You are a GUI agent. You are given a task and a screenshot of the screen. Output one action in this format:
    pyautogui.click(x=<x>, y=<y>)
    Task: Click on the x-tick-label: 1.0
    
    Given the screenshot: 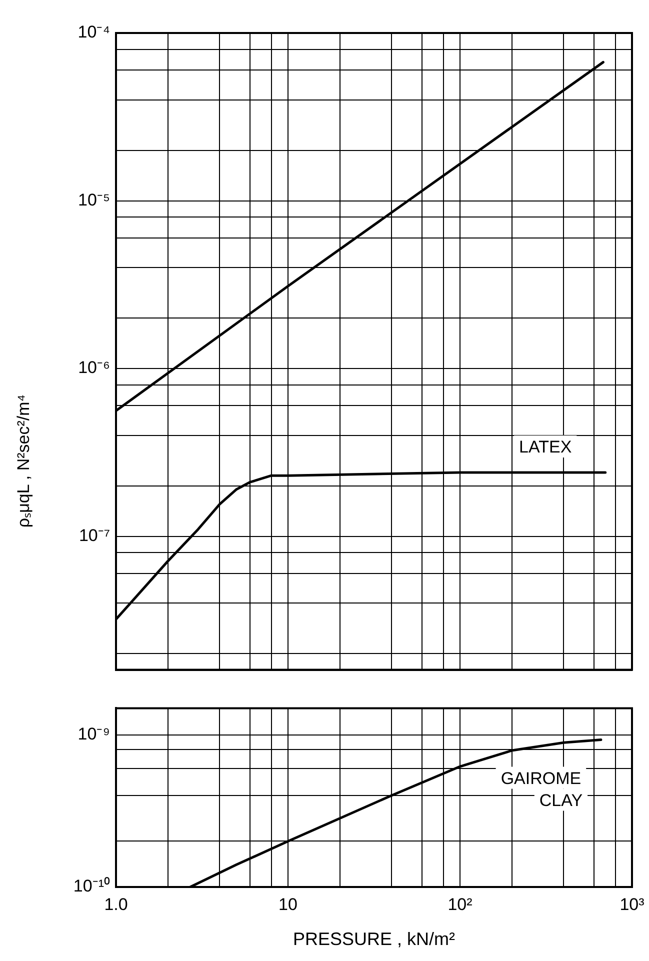 What is the action you would take?
    pyautogui.click(x=116, y=904)
    